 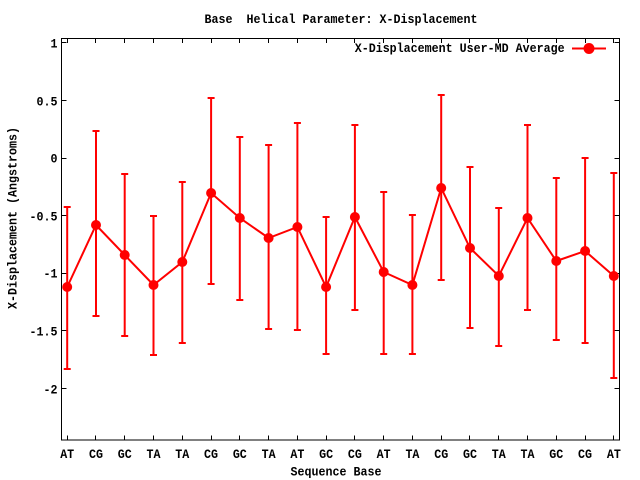 What do you see at coordinates (460, 48) in the screenshot?
I see `svg-text: X-Displacement User-MD Average` at bounding box center [460, 48].